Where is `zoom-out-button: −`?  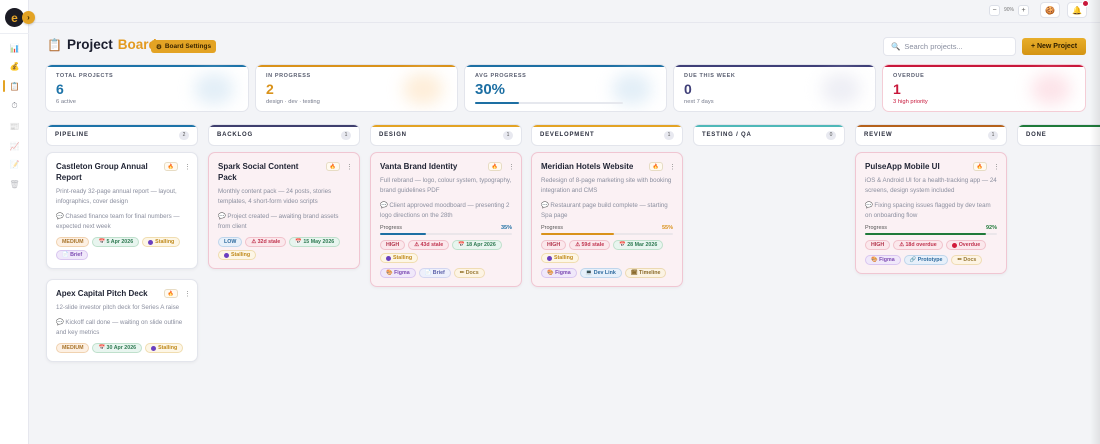
zoom-out-button: − is located at coordinates (994, 10).